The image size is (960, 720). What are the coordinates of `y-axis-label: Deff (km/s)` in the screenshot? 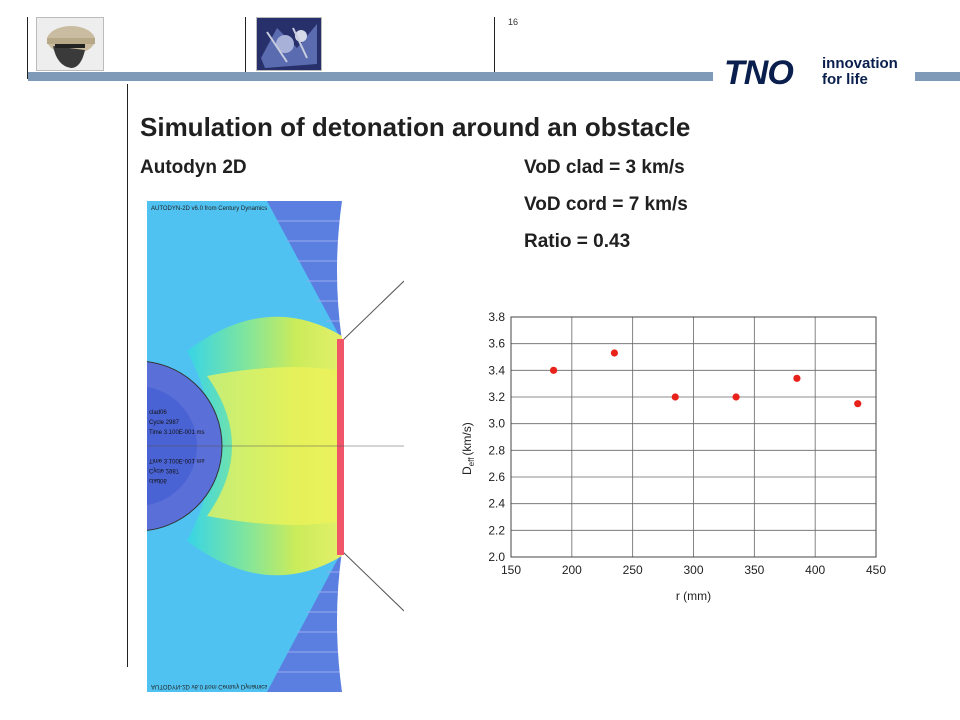 It's located at (468, 448).